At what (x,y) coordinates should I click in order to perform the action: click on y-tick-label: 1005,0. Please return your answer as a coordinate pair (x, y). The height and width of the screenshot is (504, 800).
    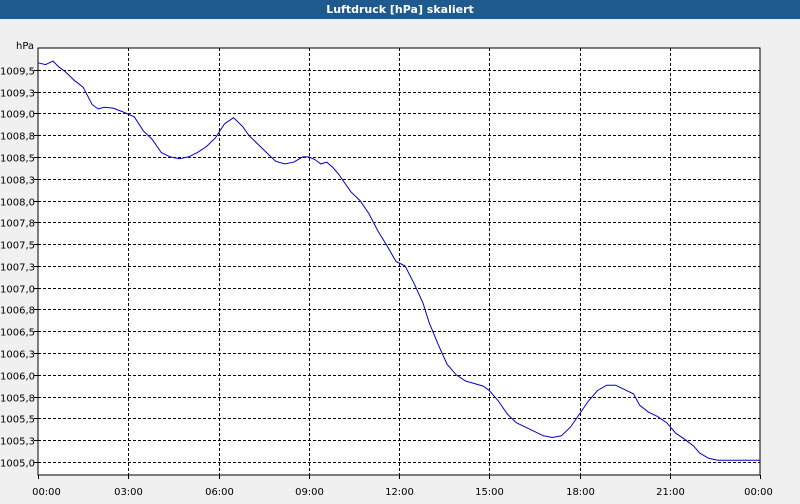
    Looking at the image, I should click on (17, 464).